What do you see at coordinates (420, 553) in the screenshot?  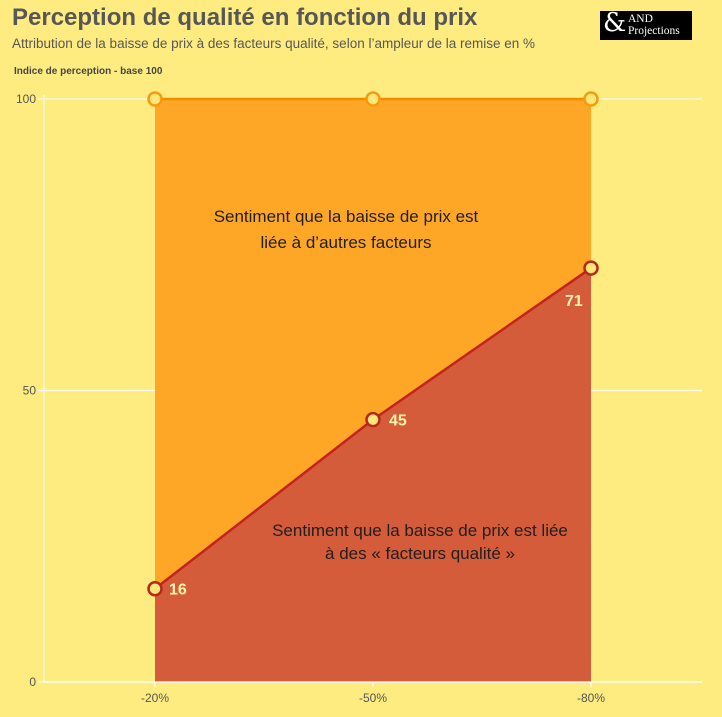 I see `annotation-quality-factors-line2: à des « facteurs qualité »` at bounding box center [420, 553].